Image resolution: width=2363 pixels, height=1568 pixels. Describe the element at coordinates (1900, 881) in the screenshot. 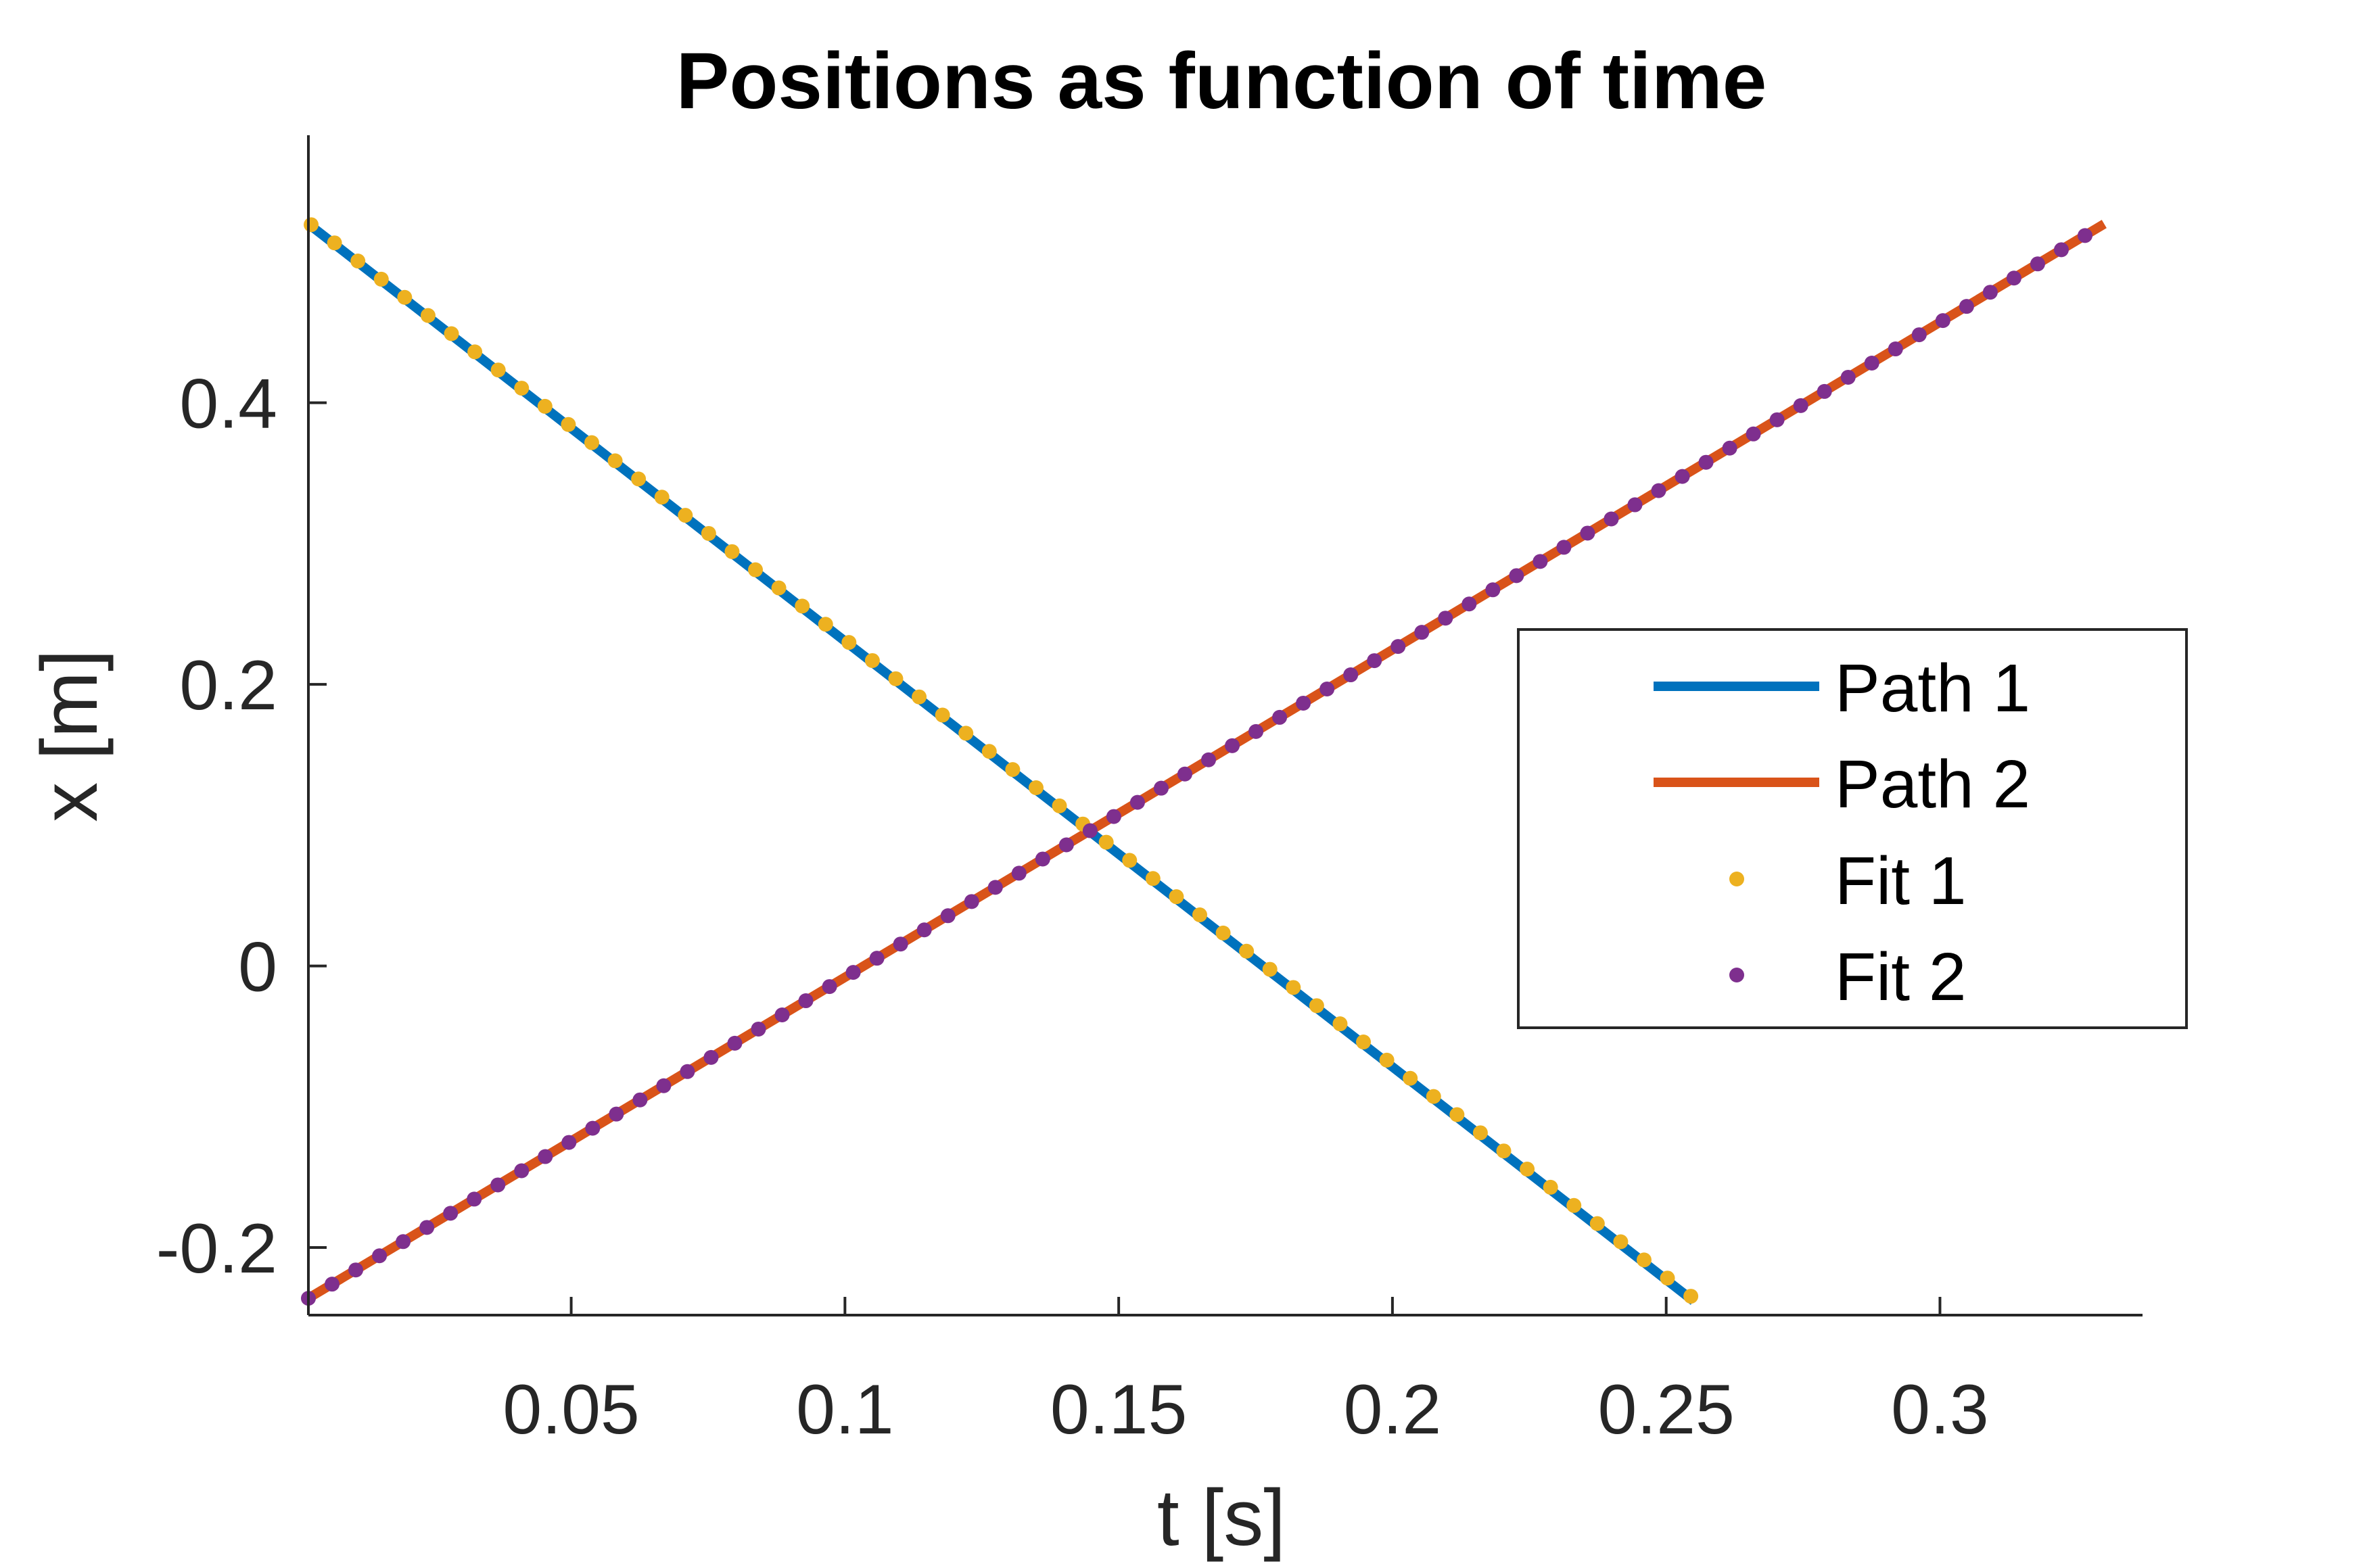

I see `legend-label-fit-1: Fit 1` at that location.